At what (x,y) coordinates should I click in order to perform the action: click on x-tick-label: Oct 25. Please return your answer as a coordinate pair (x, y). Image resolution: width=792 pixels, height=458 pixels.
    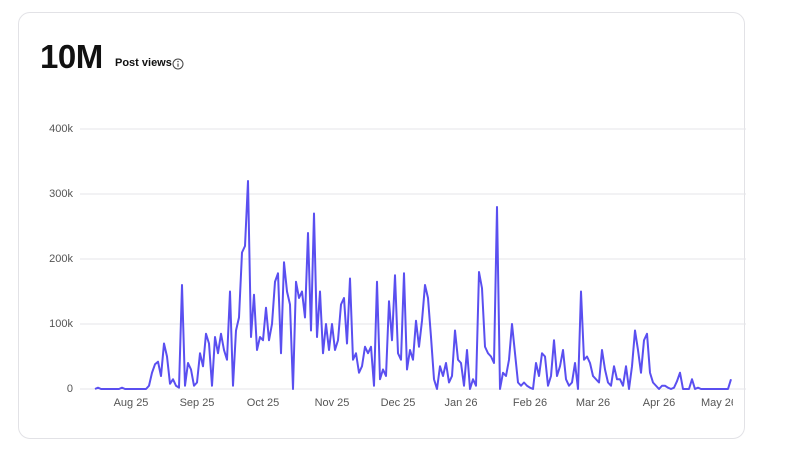
    Looking at the image, I should click on (263, 403).